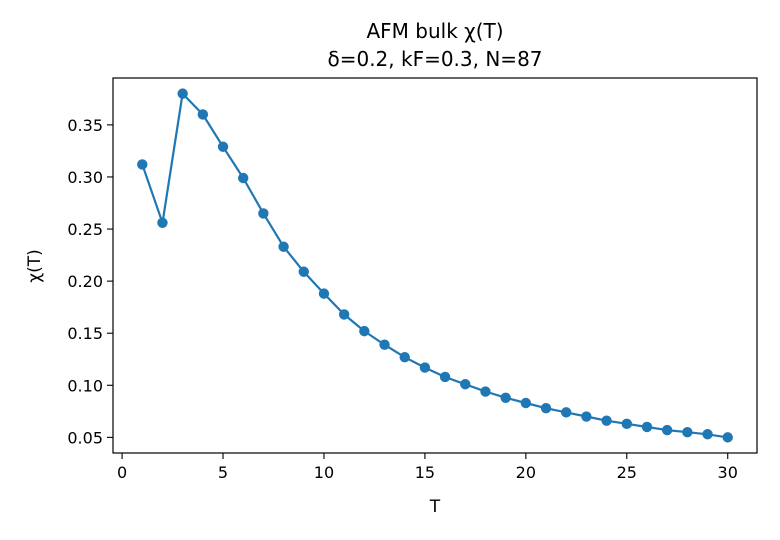 The width and height of the screenshot is (780, 540). I want to click on y-tick-label: 0.10, so click(85, 385).